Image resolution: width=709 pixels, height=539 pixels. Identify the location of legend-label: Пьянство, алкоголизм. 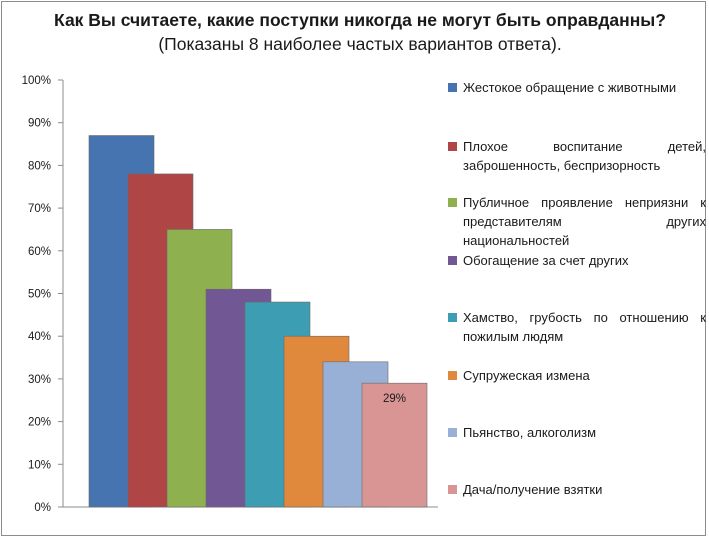
(530, 432).